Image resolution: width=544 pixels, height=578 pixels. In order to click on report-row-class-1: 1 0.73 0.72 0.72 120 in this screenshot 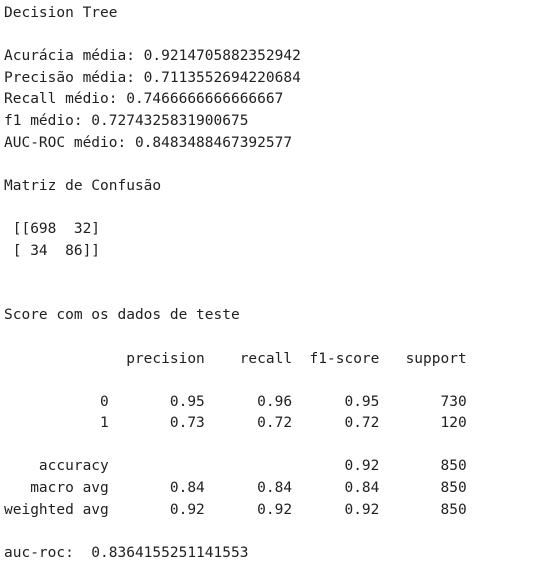, I will do `click(235, 423)`.